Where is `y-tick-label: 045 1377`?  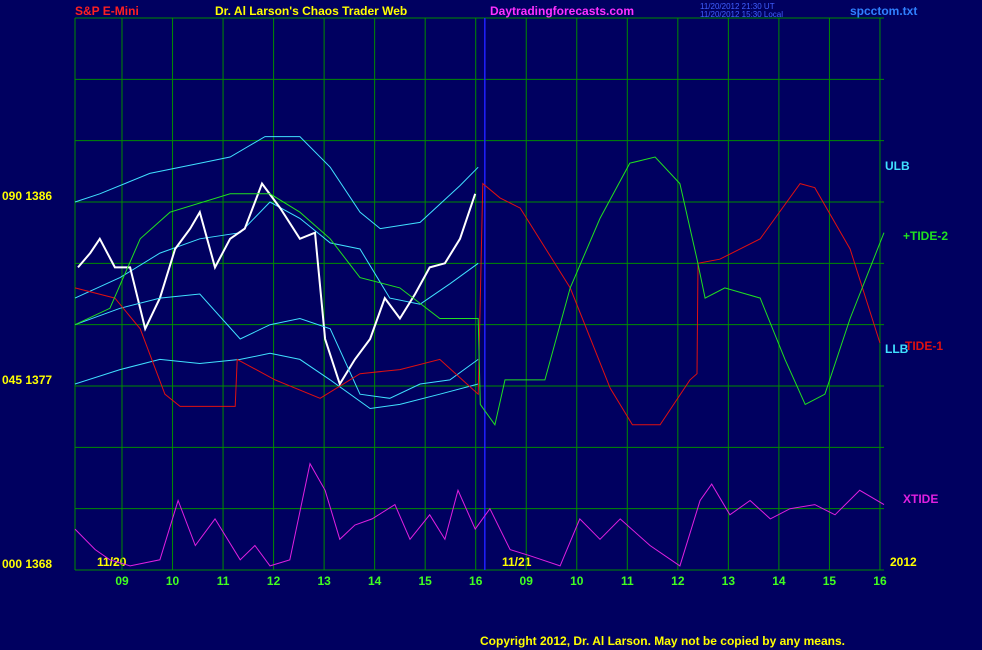
y-tick-label: 045 1377 is located at coordinates (27, 380).